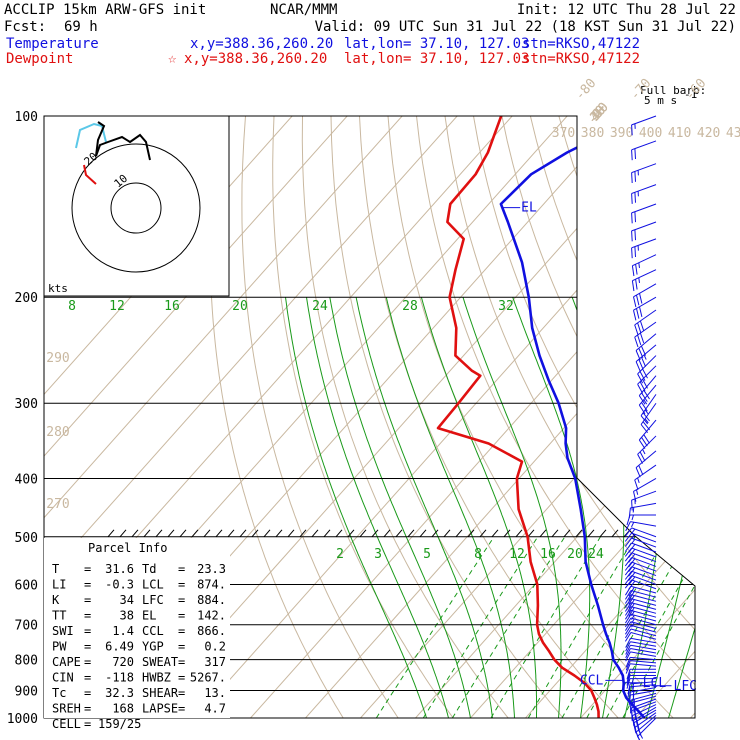  Describe the element at coordinates (215, 647) in the screenshot. I see `parcel-info-cell: 0.2` at that location.